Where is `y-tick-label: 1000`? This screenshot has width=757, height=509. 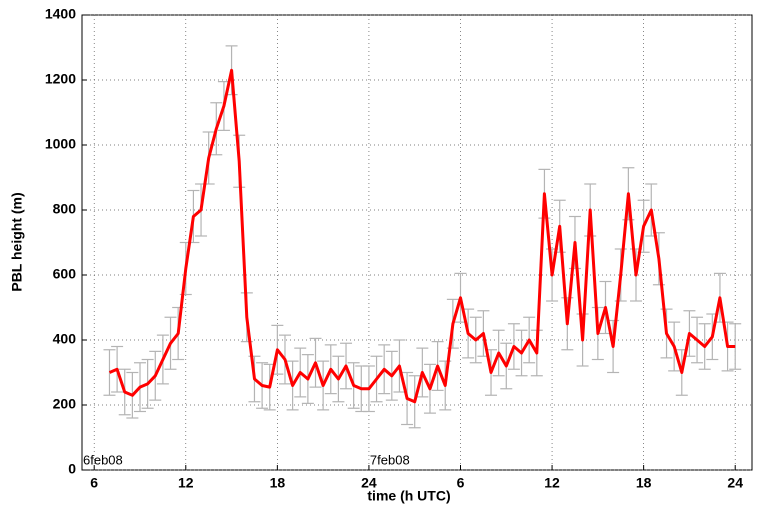
y-tick-label: 1000 is located at coordinates (60, 144).